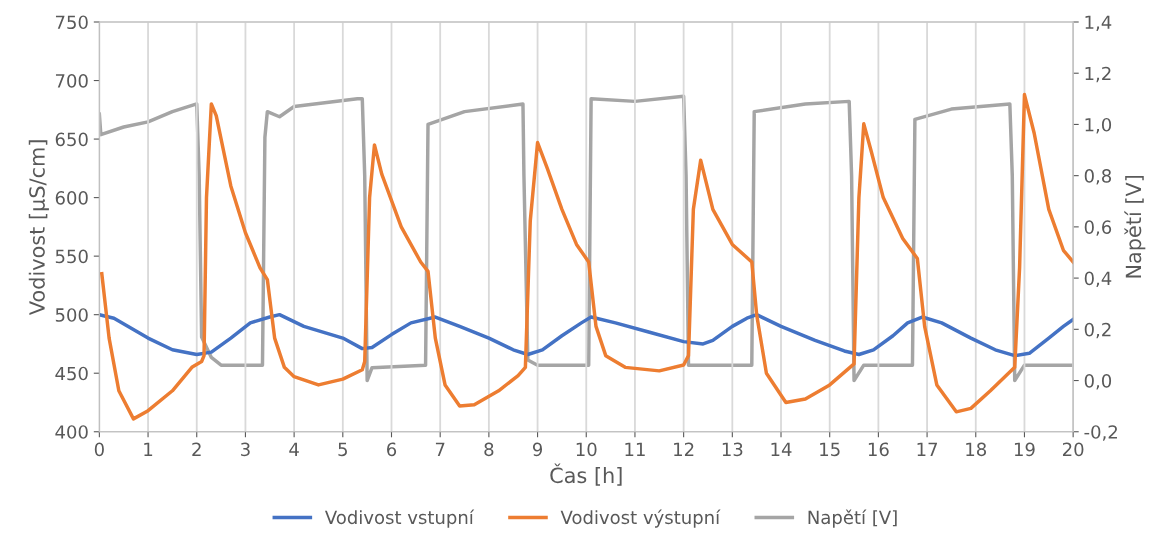  I want to click on x-tick-label: 1, so click(148, 449).